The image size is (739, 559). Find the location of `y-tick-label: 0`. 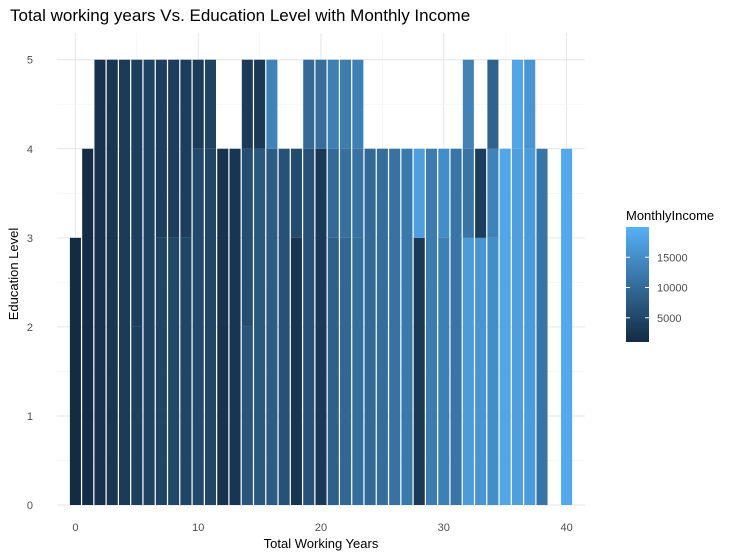

y-tick-label: 0 is located at coordinates (30, 506).